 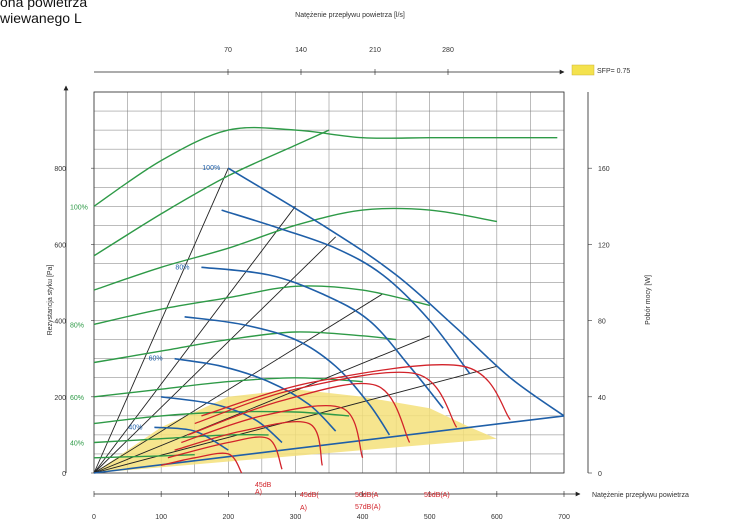 What do you see at coordinates (363, 517) in the screenshot?
I see `bottom-tick-label: 400` at bounding box center [363, 517].